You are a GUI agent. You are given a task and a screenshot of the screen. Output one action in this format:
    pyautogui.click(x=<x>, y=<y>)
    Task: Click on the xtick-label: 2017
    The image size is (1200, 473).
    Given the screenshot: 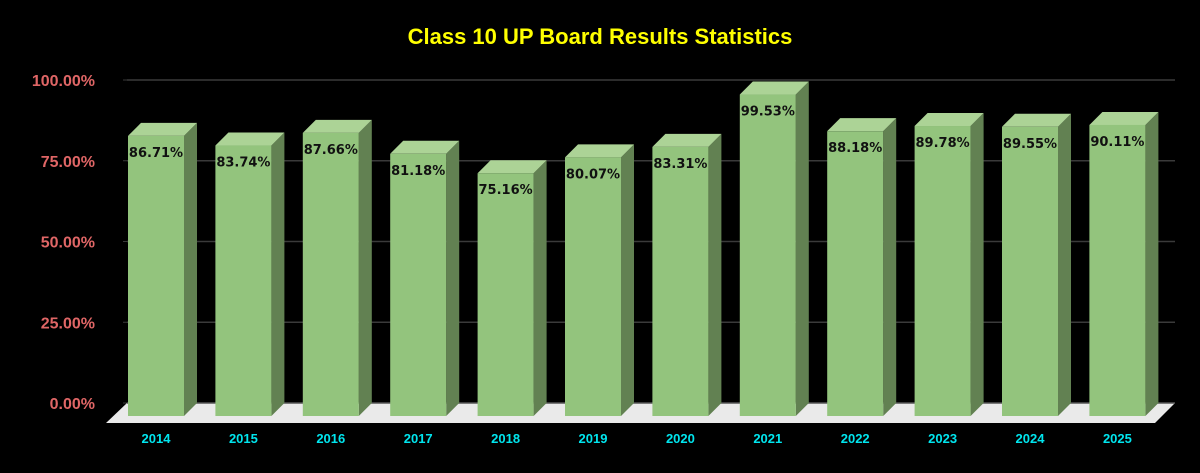 What is the action you would take?
    pyautogui.click(x=418, y=438)
    